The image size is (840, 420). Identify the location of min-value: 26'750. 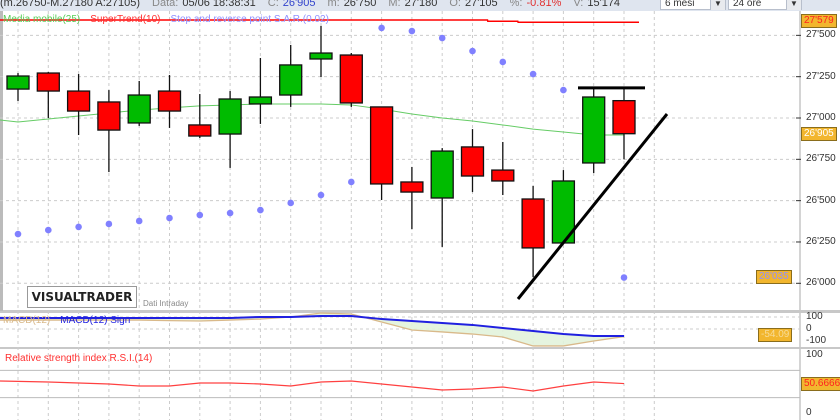
(360, 4).